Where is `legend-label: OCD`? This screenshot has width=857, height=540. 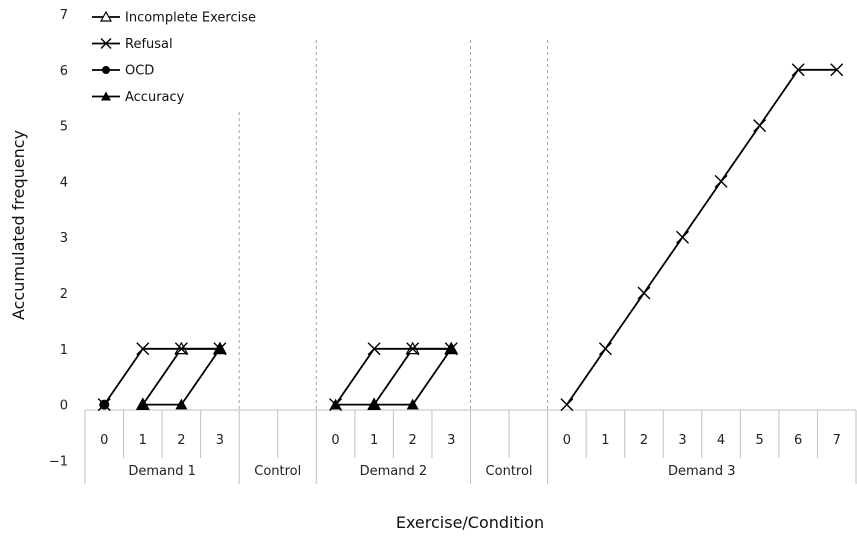
legend-label: OCD is located at coordinates (139, 71).